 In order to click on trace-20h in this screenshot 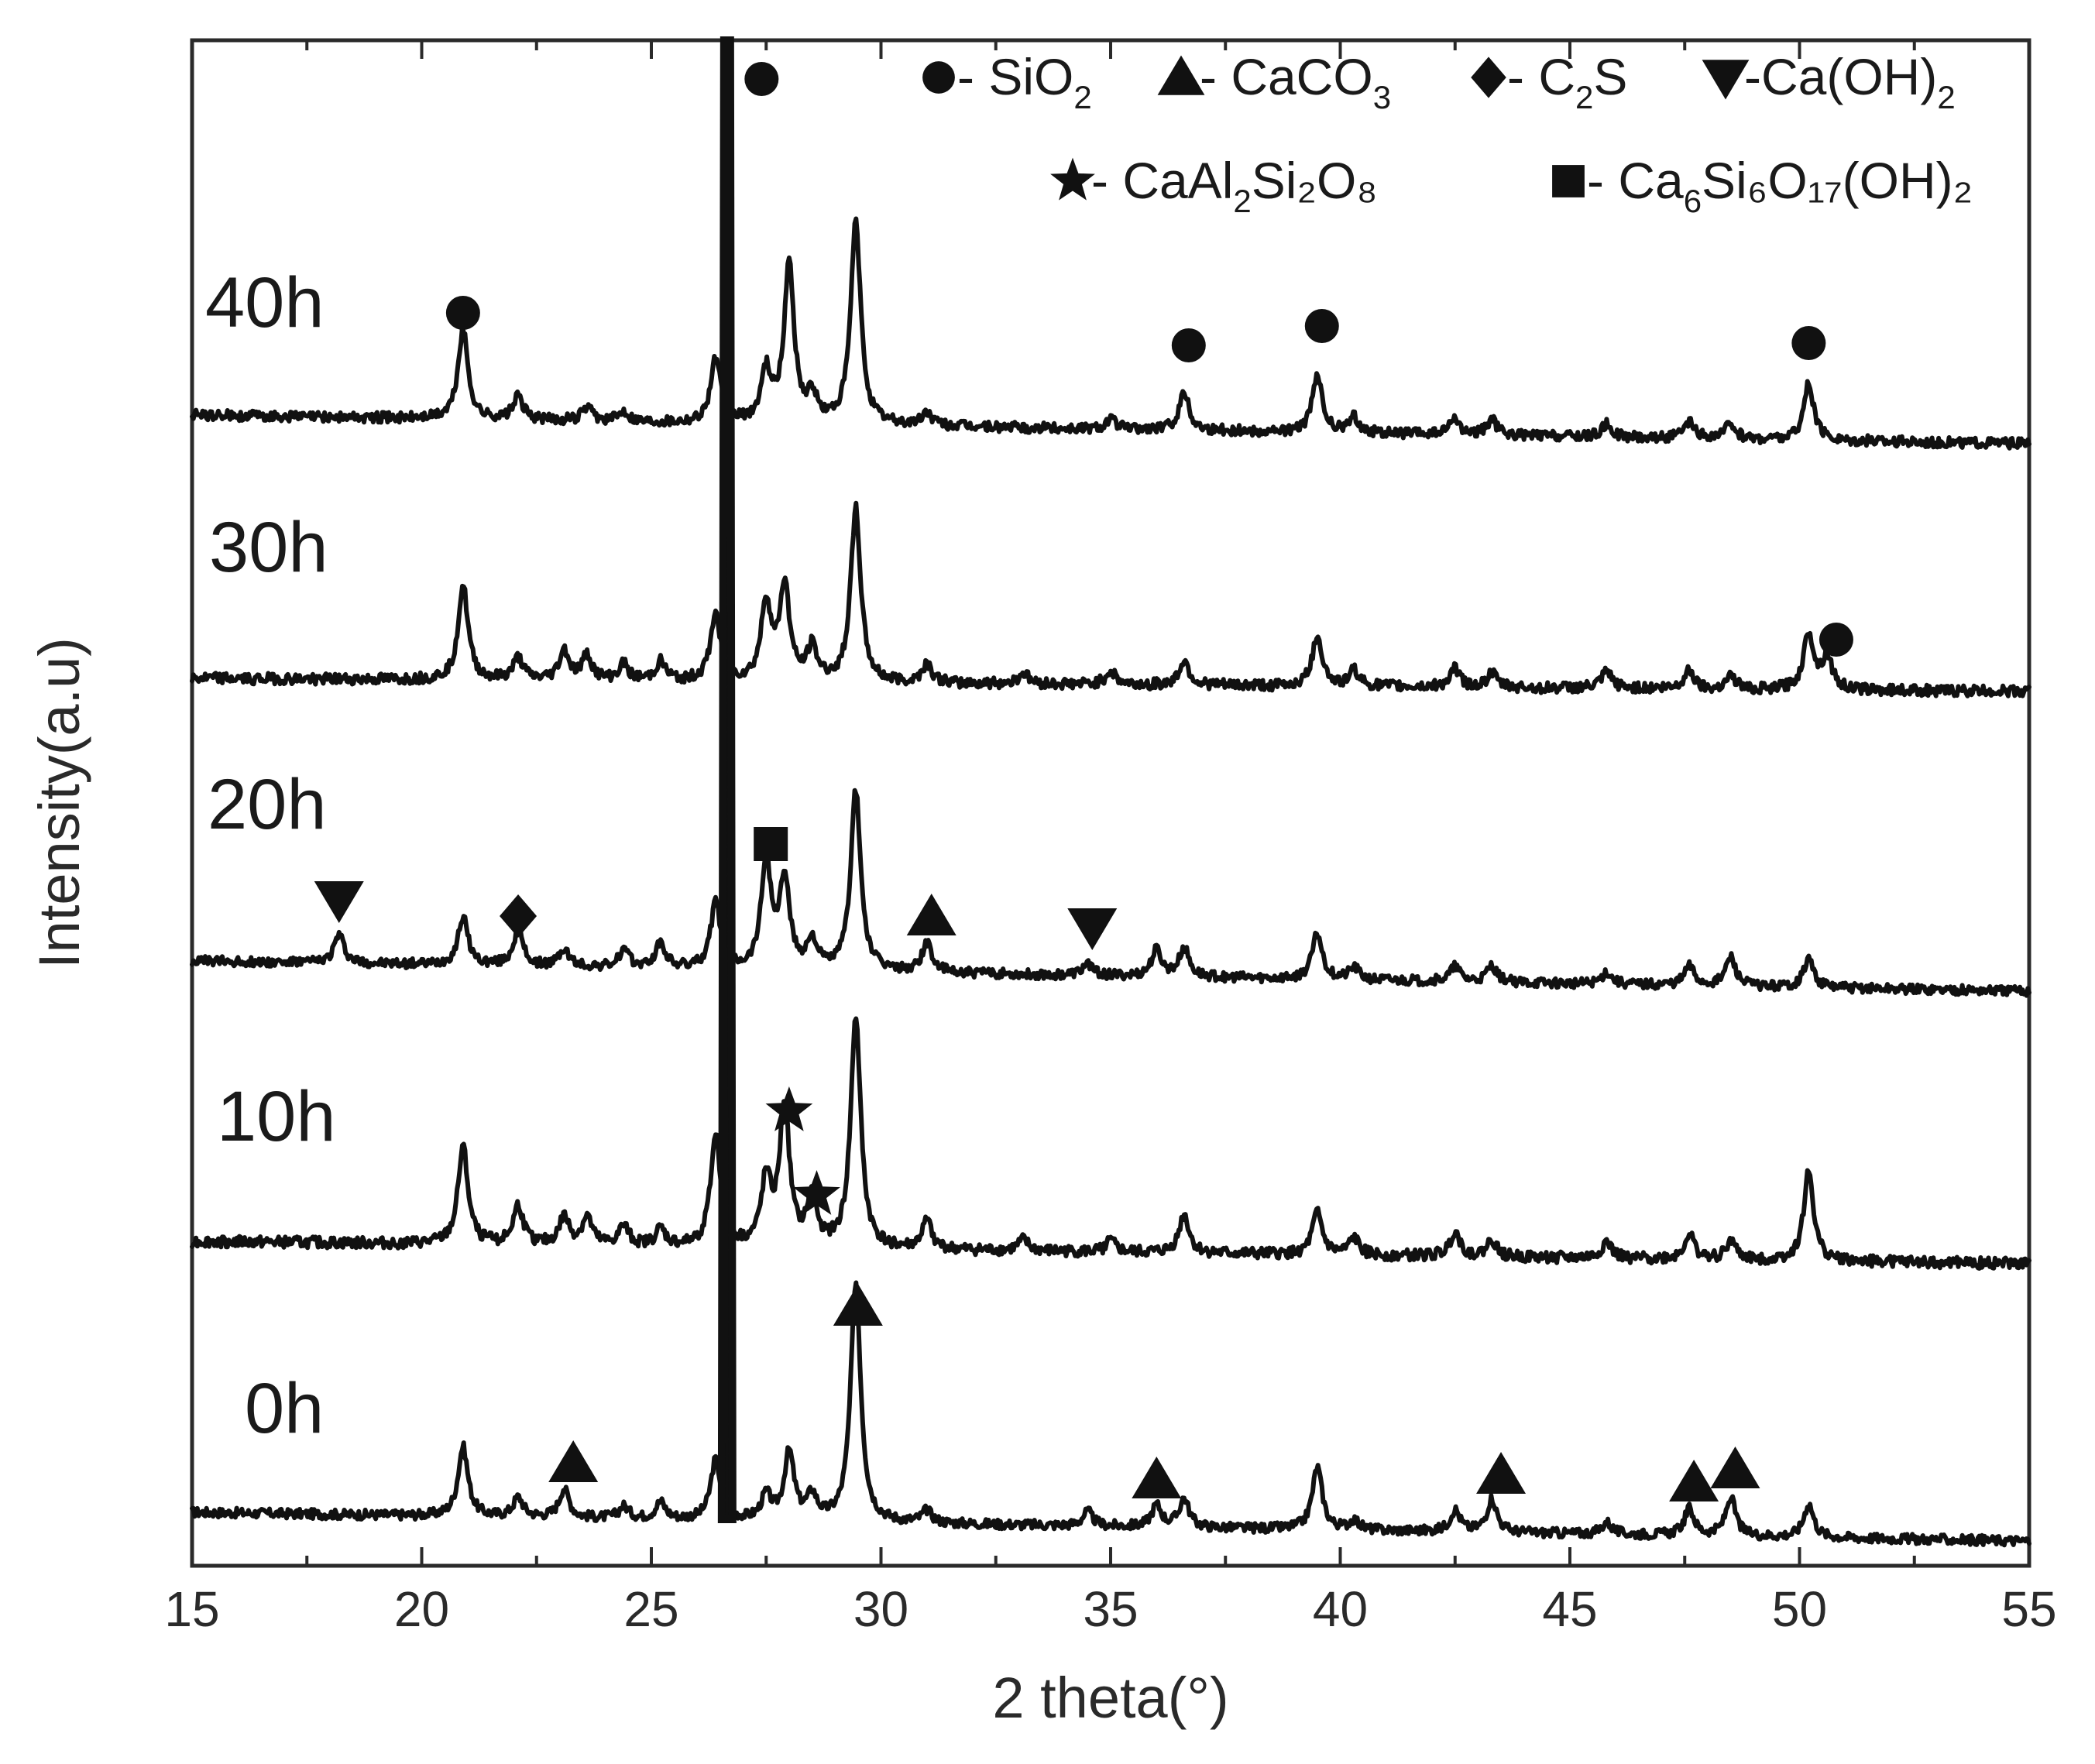, I will do `click(1111, 893)`.